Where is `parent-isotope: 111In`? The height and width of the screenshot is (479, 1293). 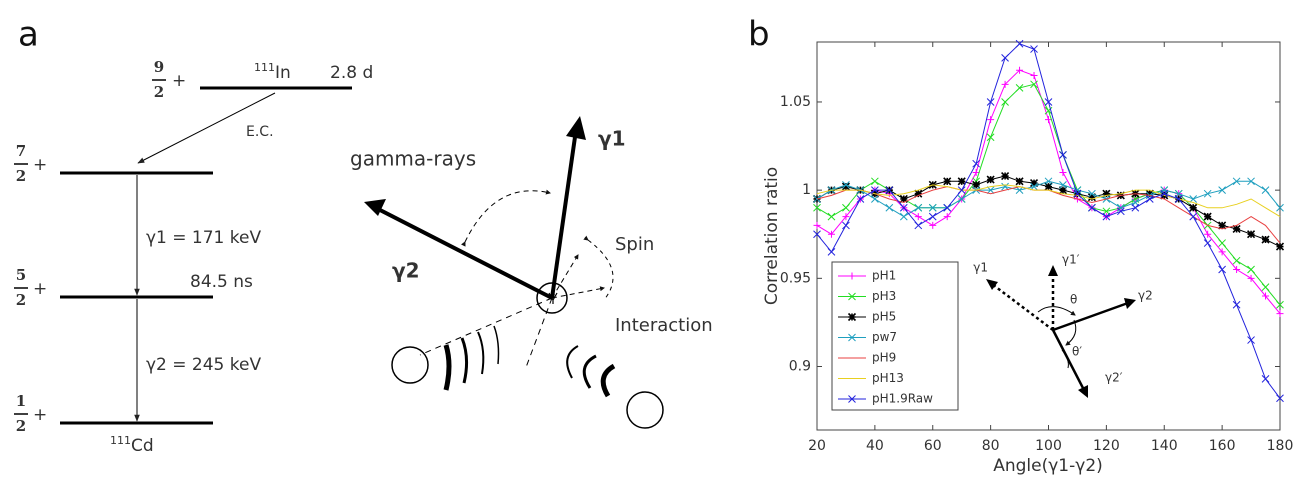
parent-isotope: 111In is located at coordinates (272, 72).